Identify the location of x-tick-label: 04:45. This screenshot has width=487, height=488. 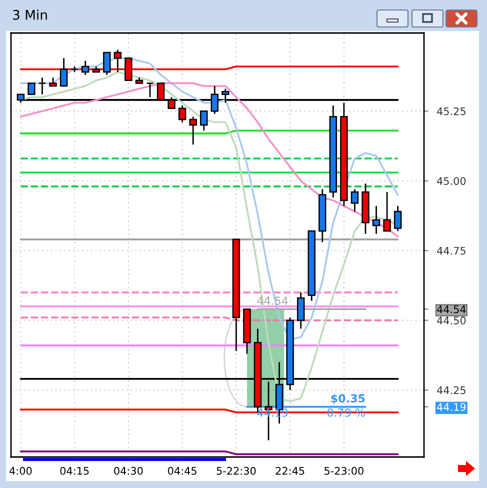
(182, 470).